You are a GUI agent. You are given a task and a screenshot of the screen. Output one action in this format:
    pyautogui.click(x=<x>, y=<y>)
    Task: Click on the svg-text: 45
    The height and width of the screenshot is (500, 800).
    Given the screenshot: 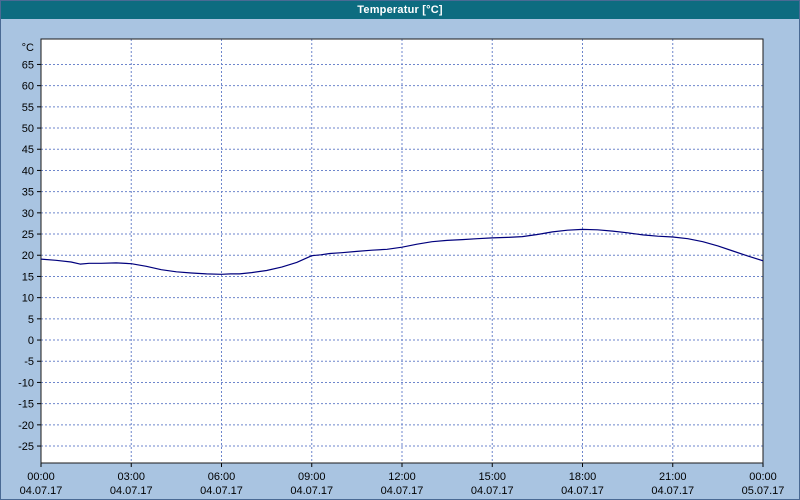 What is the action you would take?
    pyautogui.click(x=28, y=150)
    